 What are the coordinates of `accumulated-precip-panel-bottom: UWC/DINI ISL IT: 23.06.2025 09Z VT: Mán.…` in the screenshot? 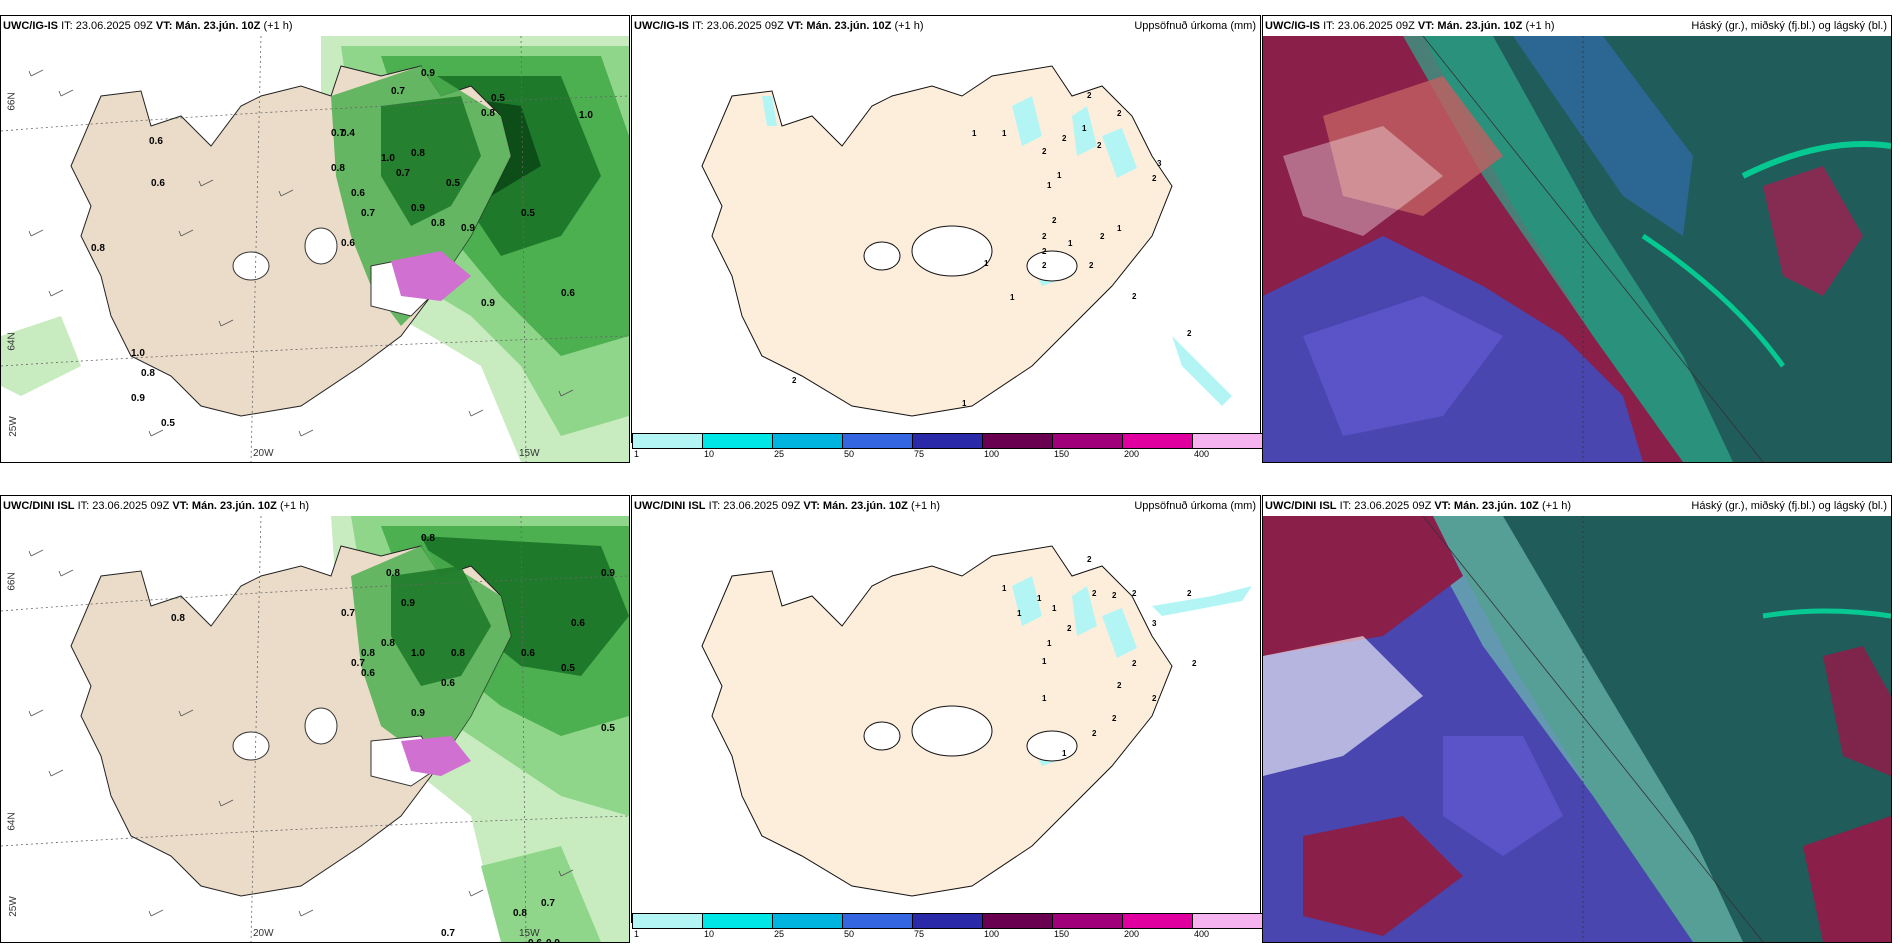 It's located at (946, 709).